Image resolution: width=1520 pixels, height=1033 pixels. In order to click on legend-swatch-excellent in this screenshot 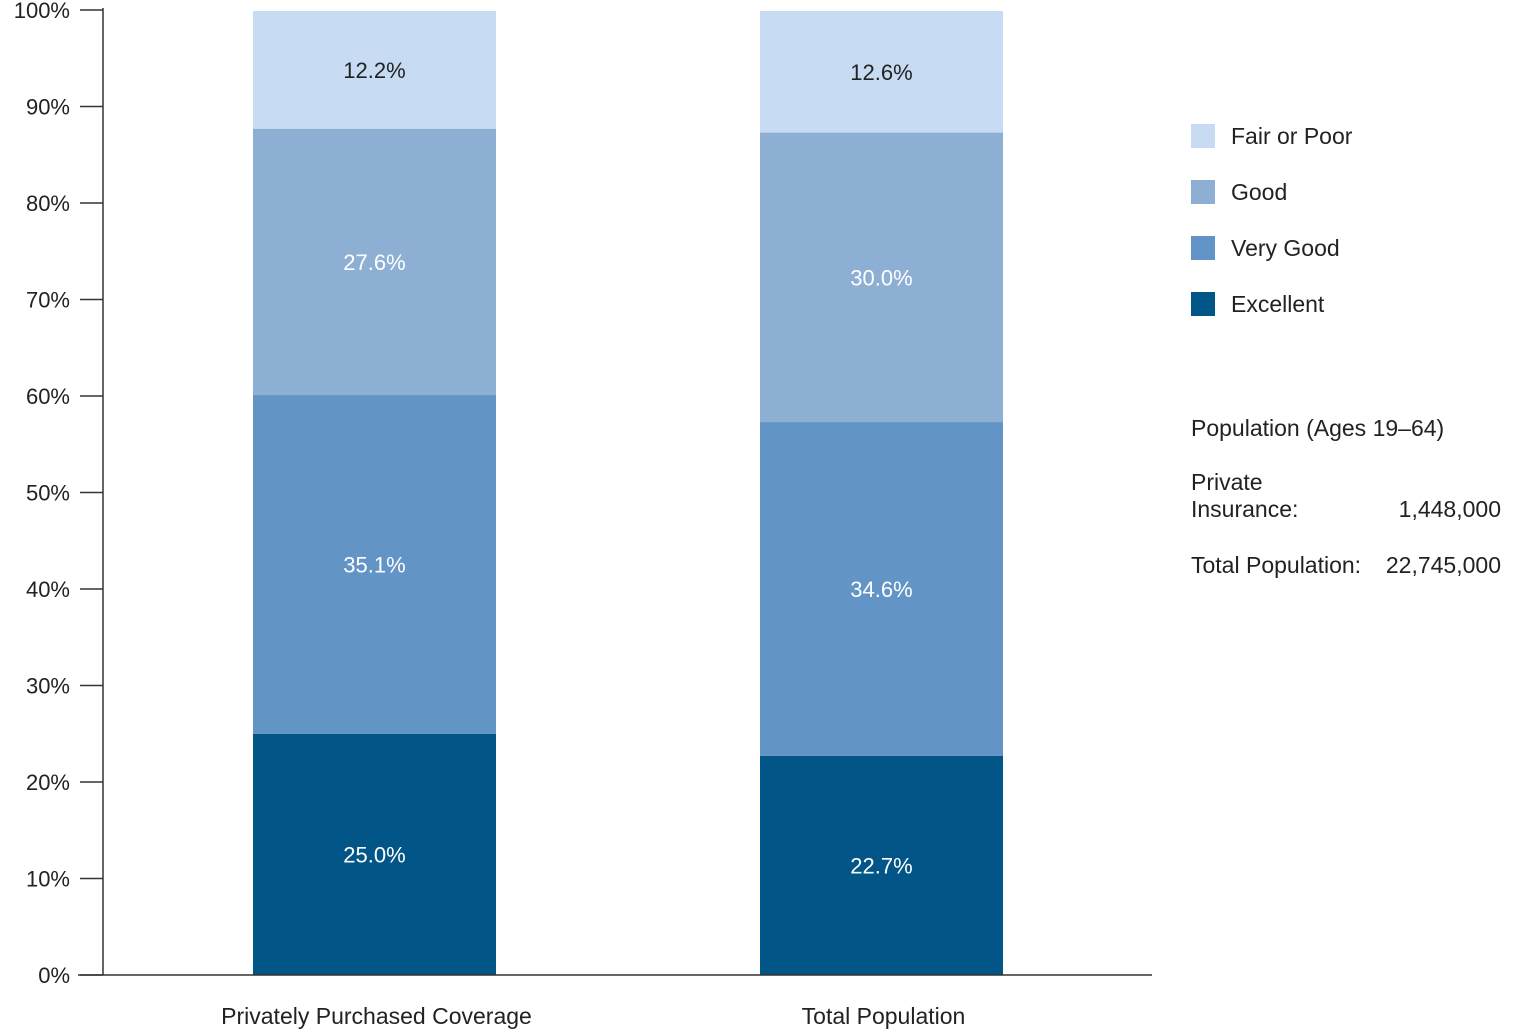, I will do `click(1203, 304)`.